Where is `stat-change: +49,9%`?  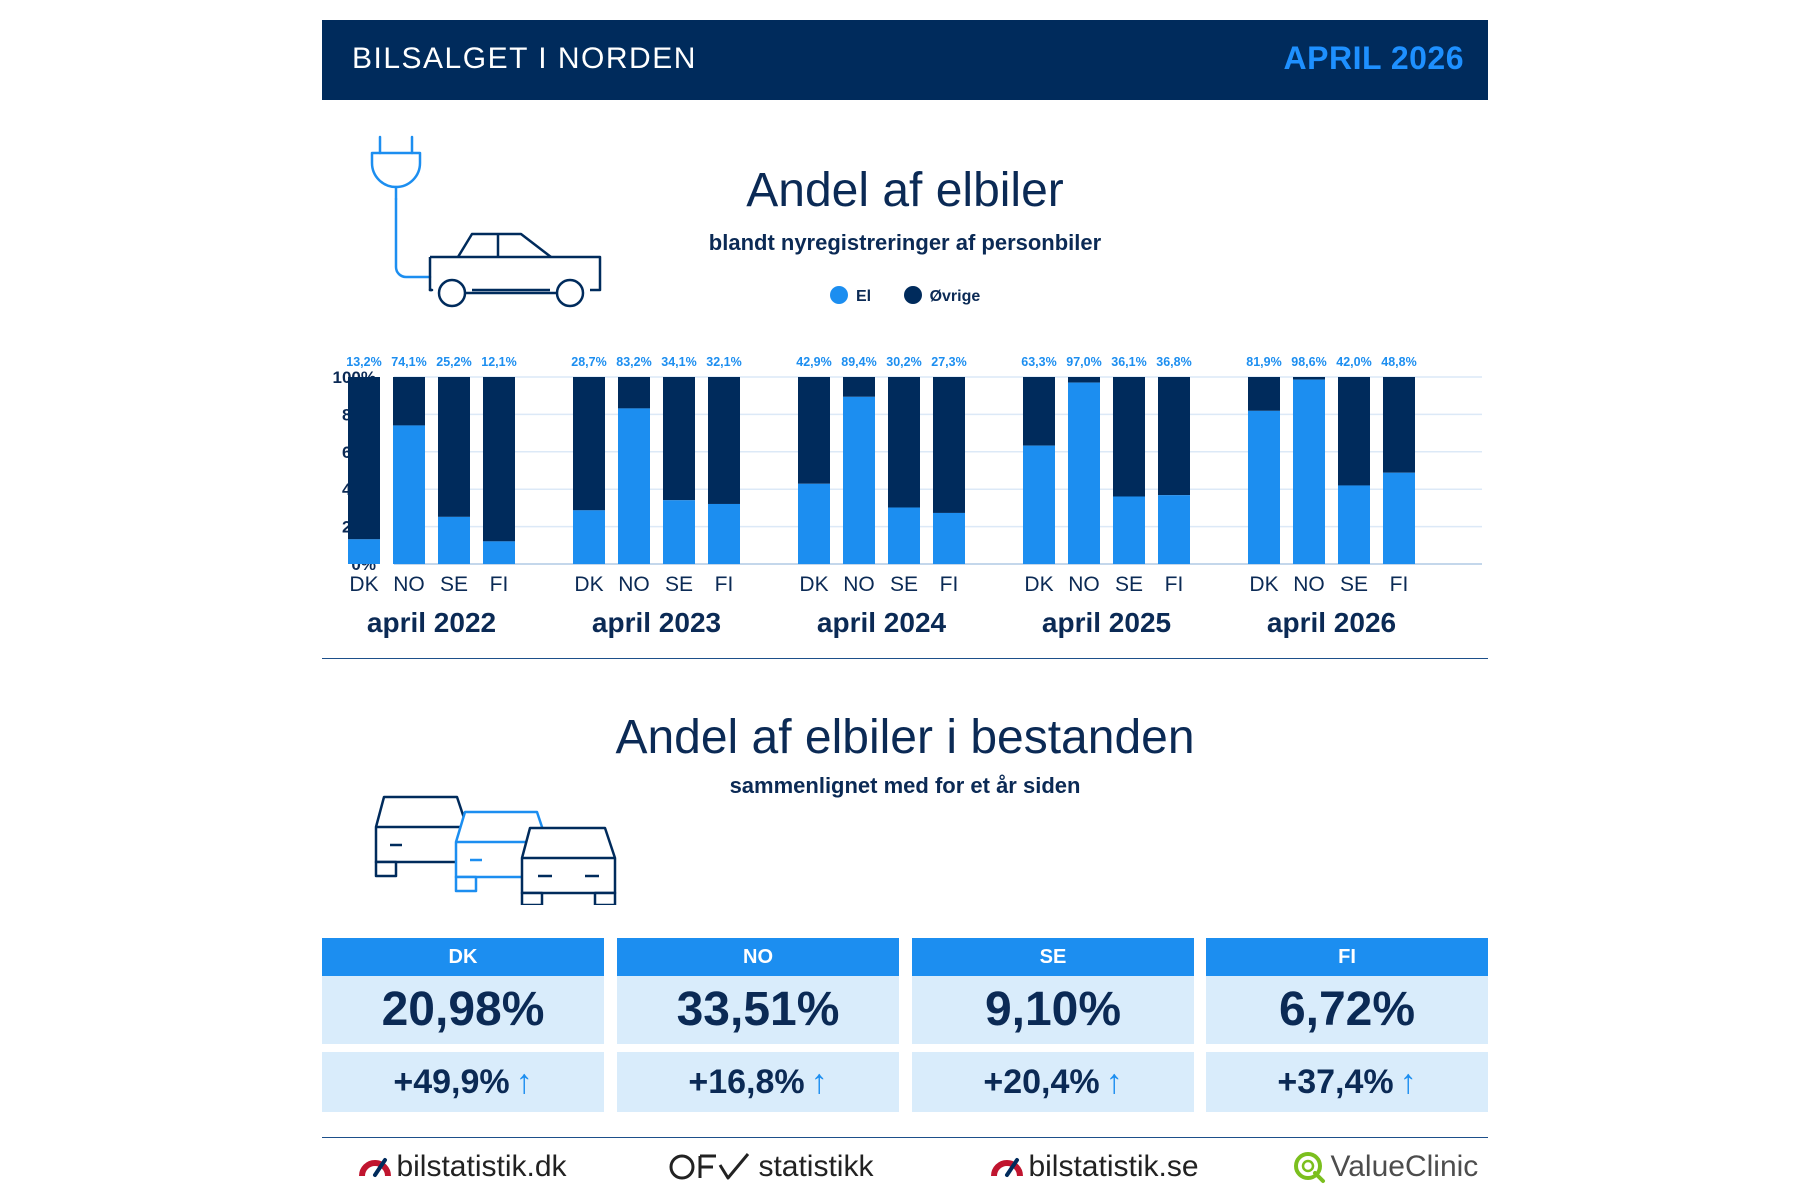 stat-change: +49,9% is located at coordinates (451, 1082).